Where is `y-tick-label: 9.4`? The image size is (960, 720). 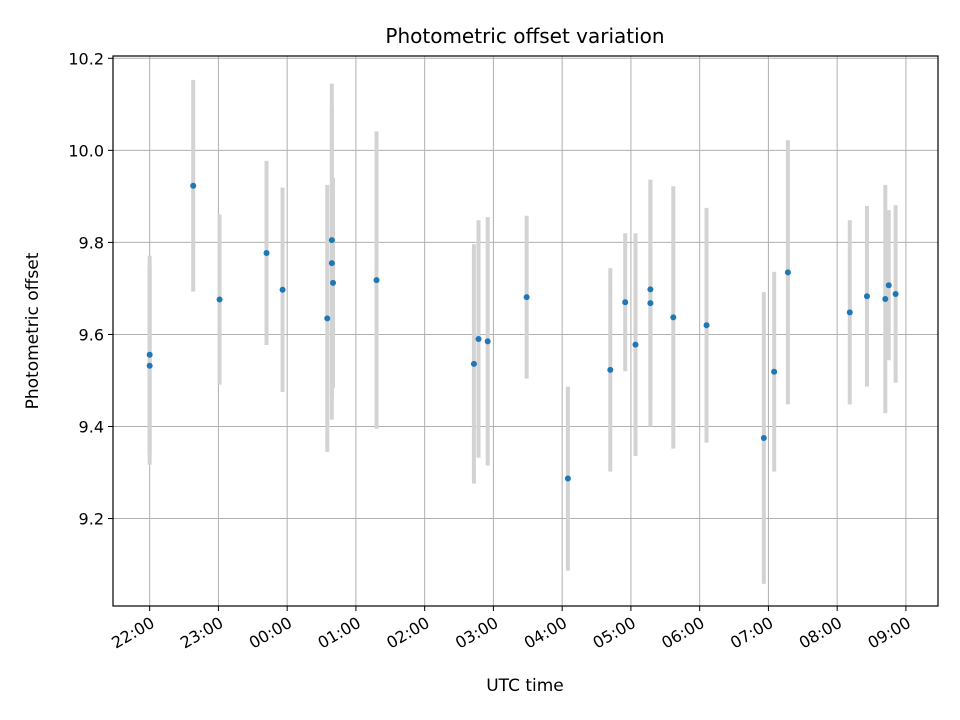 y-tick-label: 9.4 is located at coordinates (91, 427).